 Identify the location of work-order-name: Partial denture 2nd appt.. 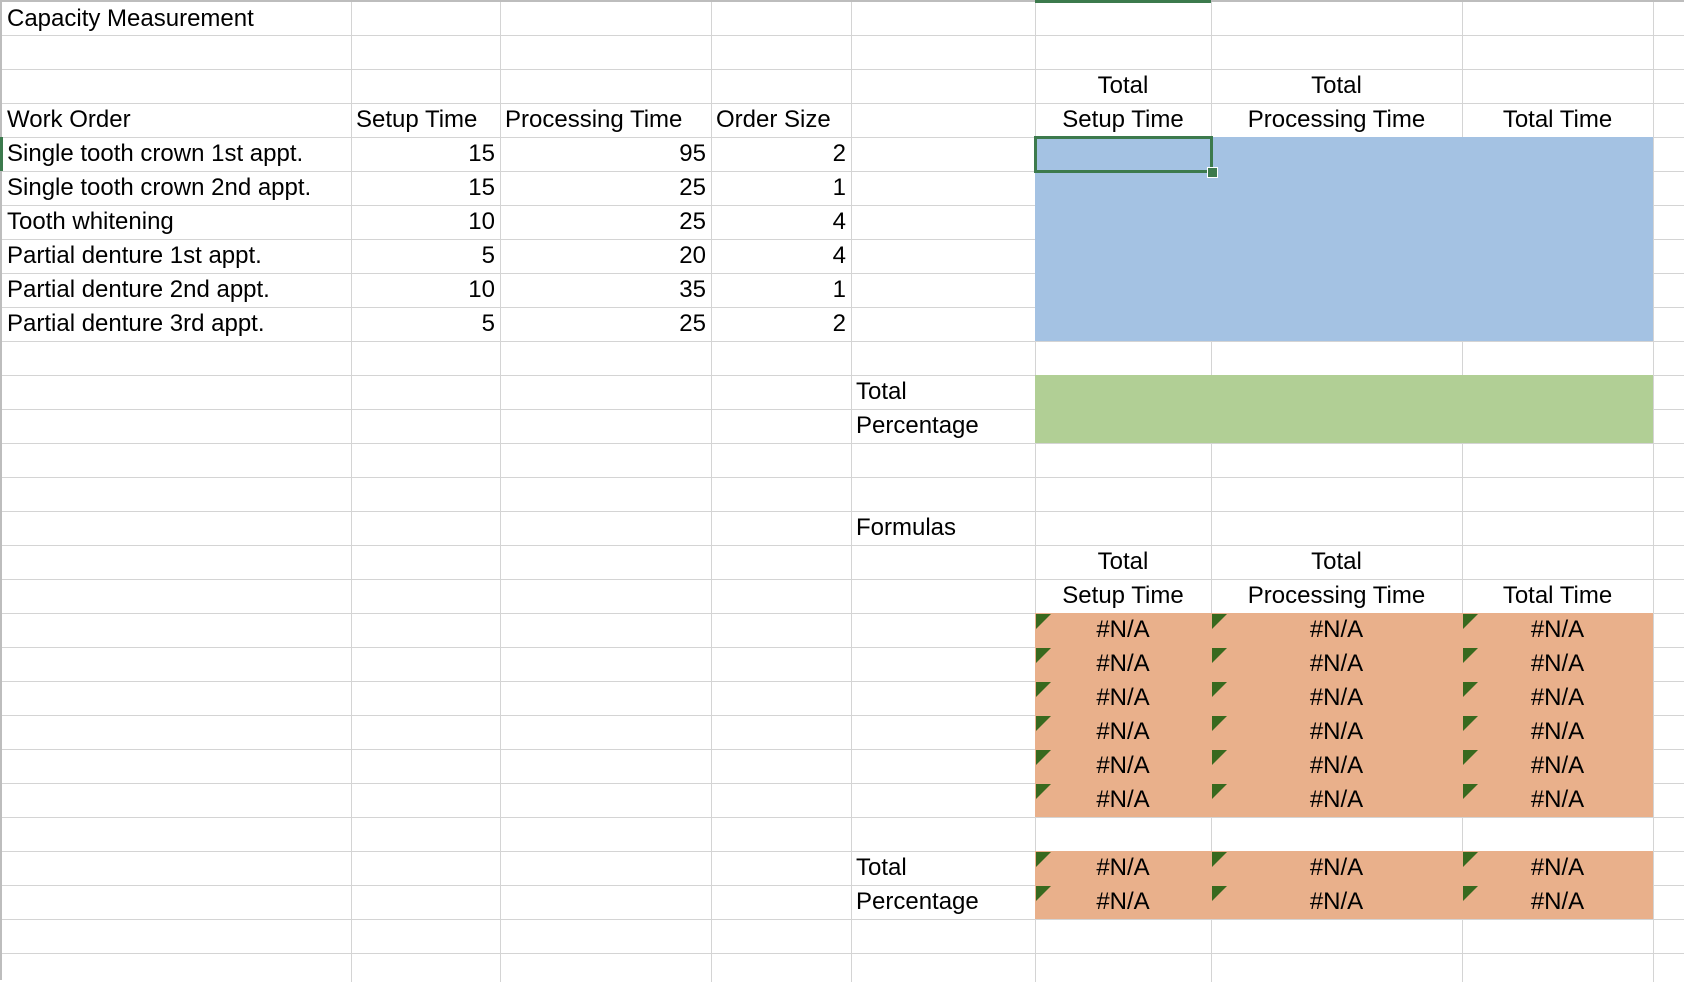
(138, 289).